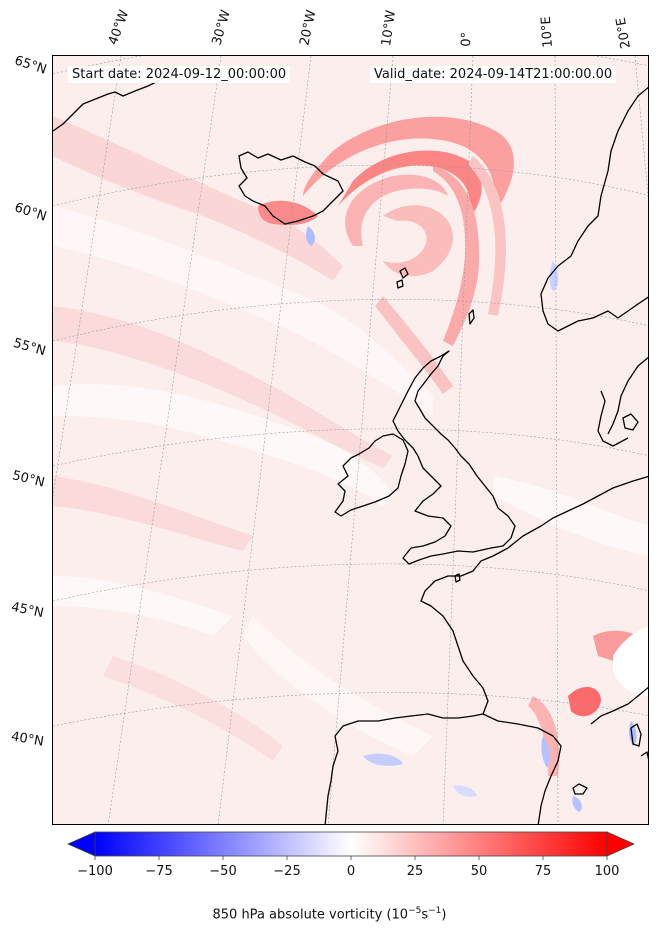  I want to click on colorbar-tick-label: 75, so click(543, 871).